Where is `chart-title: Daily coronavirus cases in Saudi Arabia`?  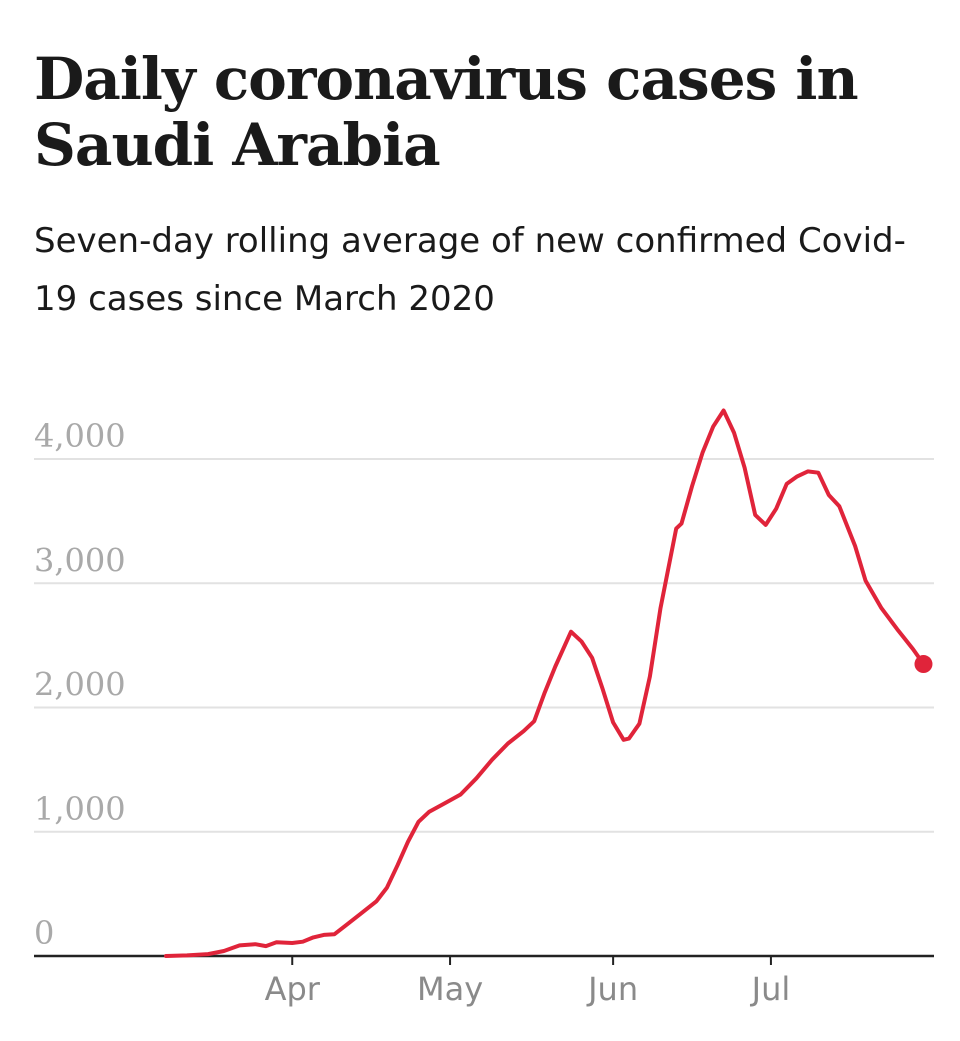 chart-title: Daily coronavirus cases in Saudi Arabia is located at coordinates (446, 112).